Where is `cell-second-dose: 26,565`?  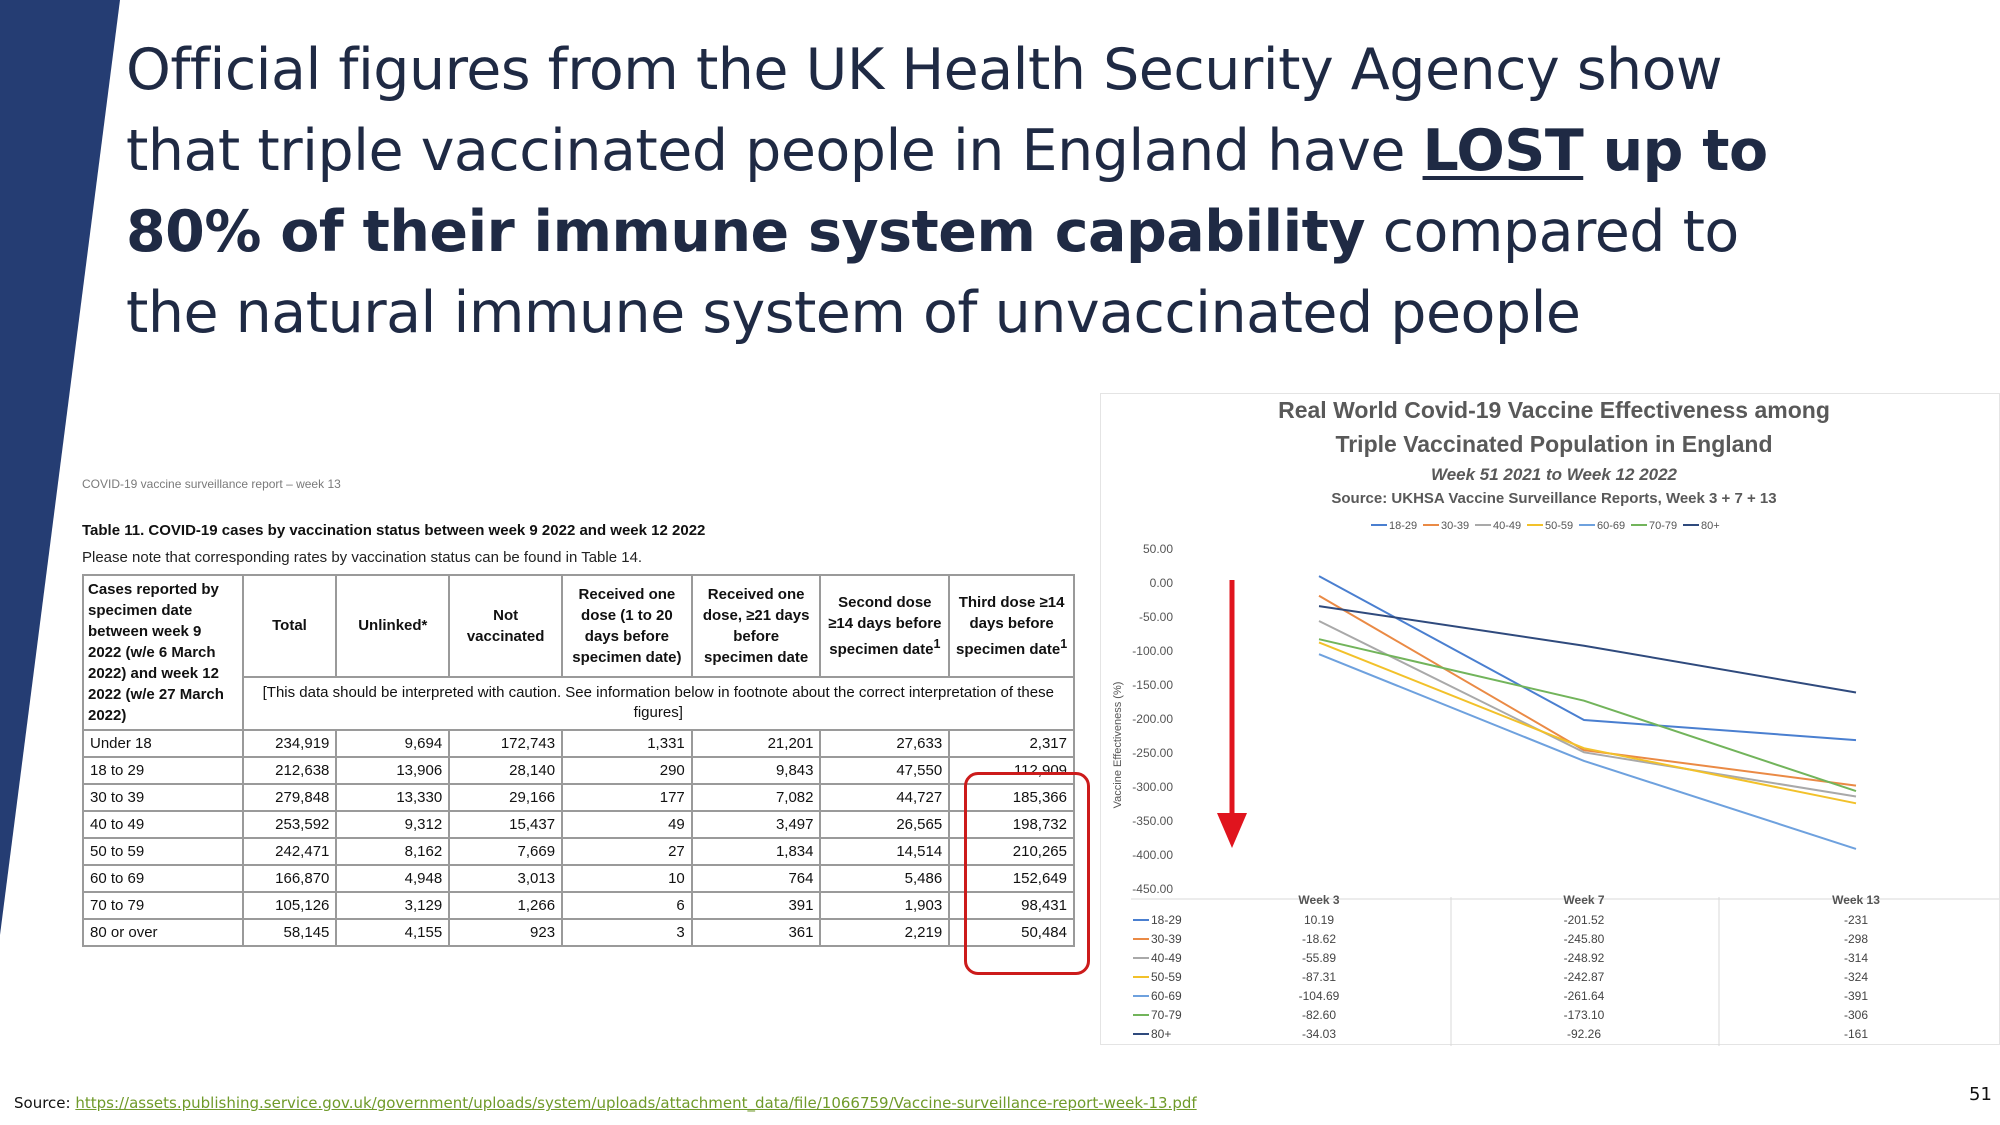
cell-second-dose: 26,565 is located at coordinates (885, 824).